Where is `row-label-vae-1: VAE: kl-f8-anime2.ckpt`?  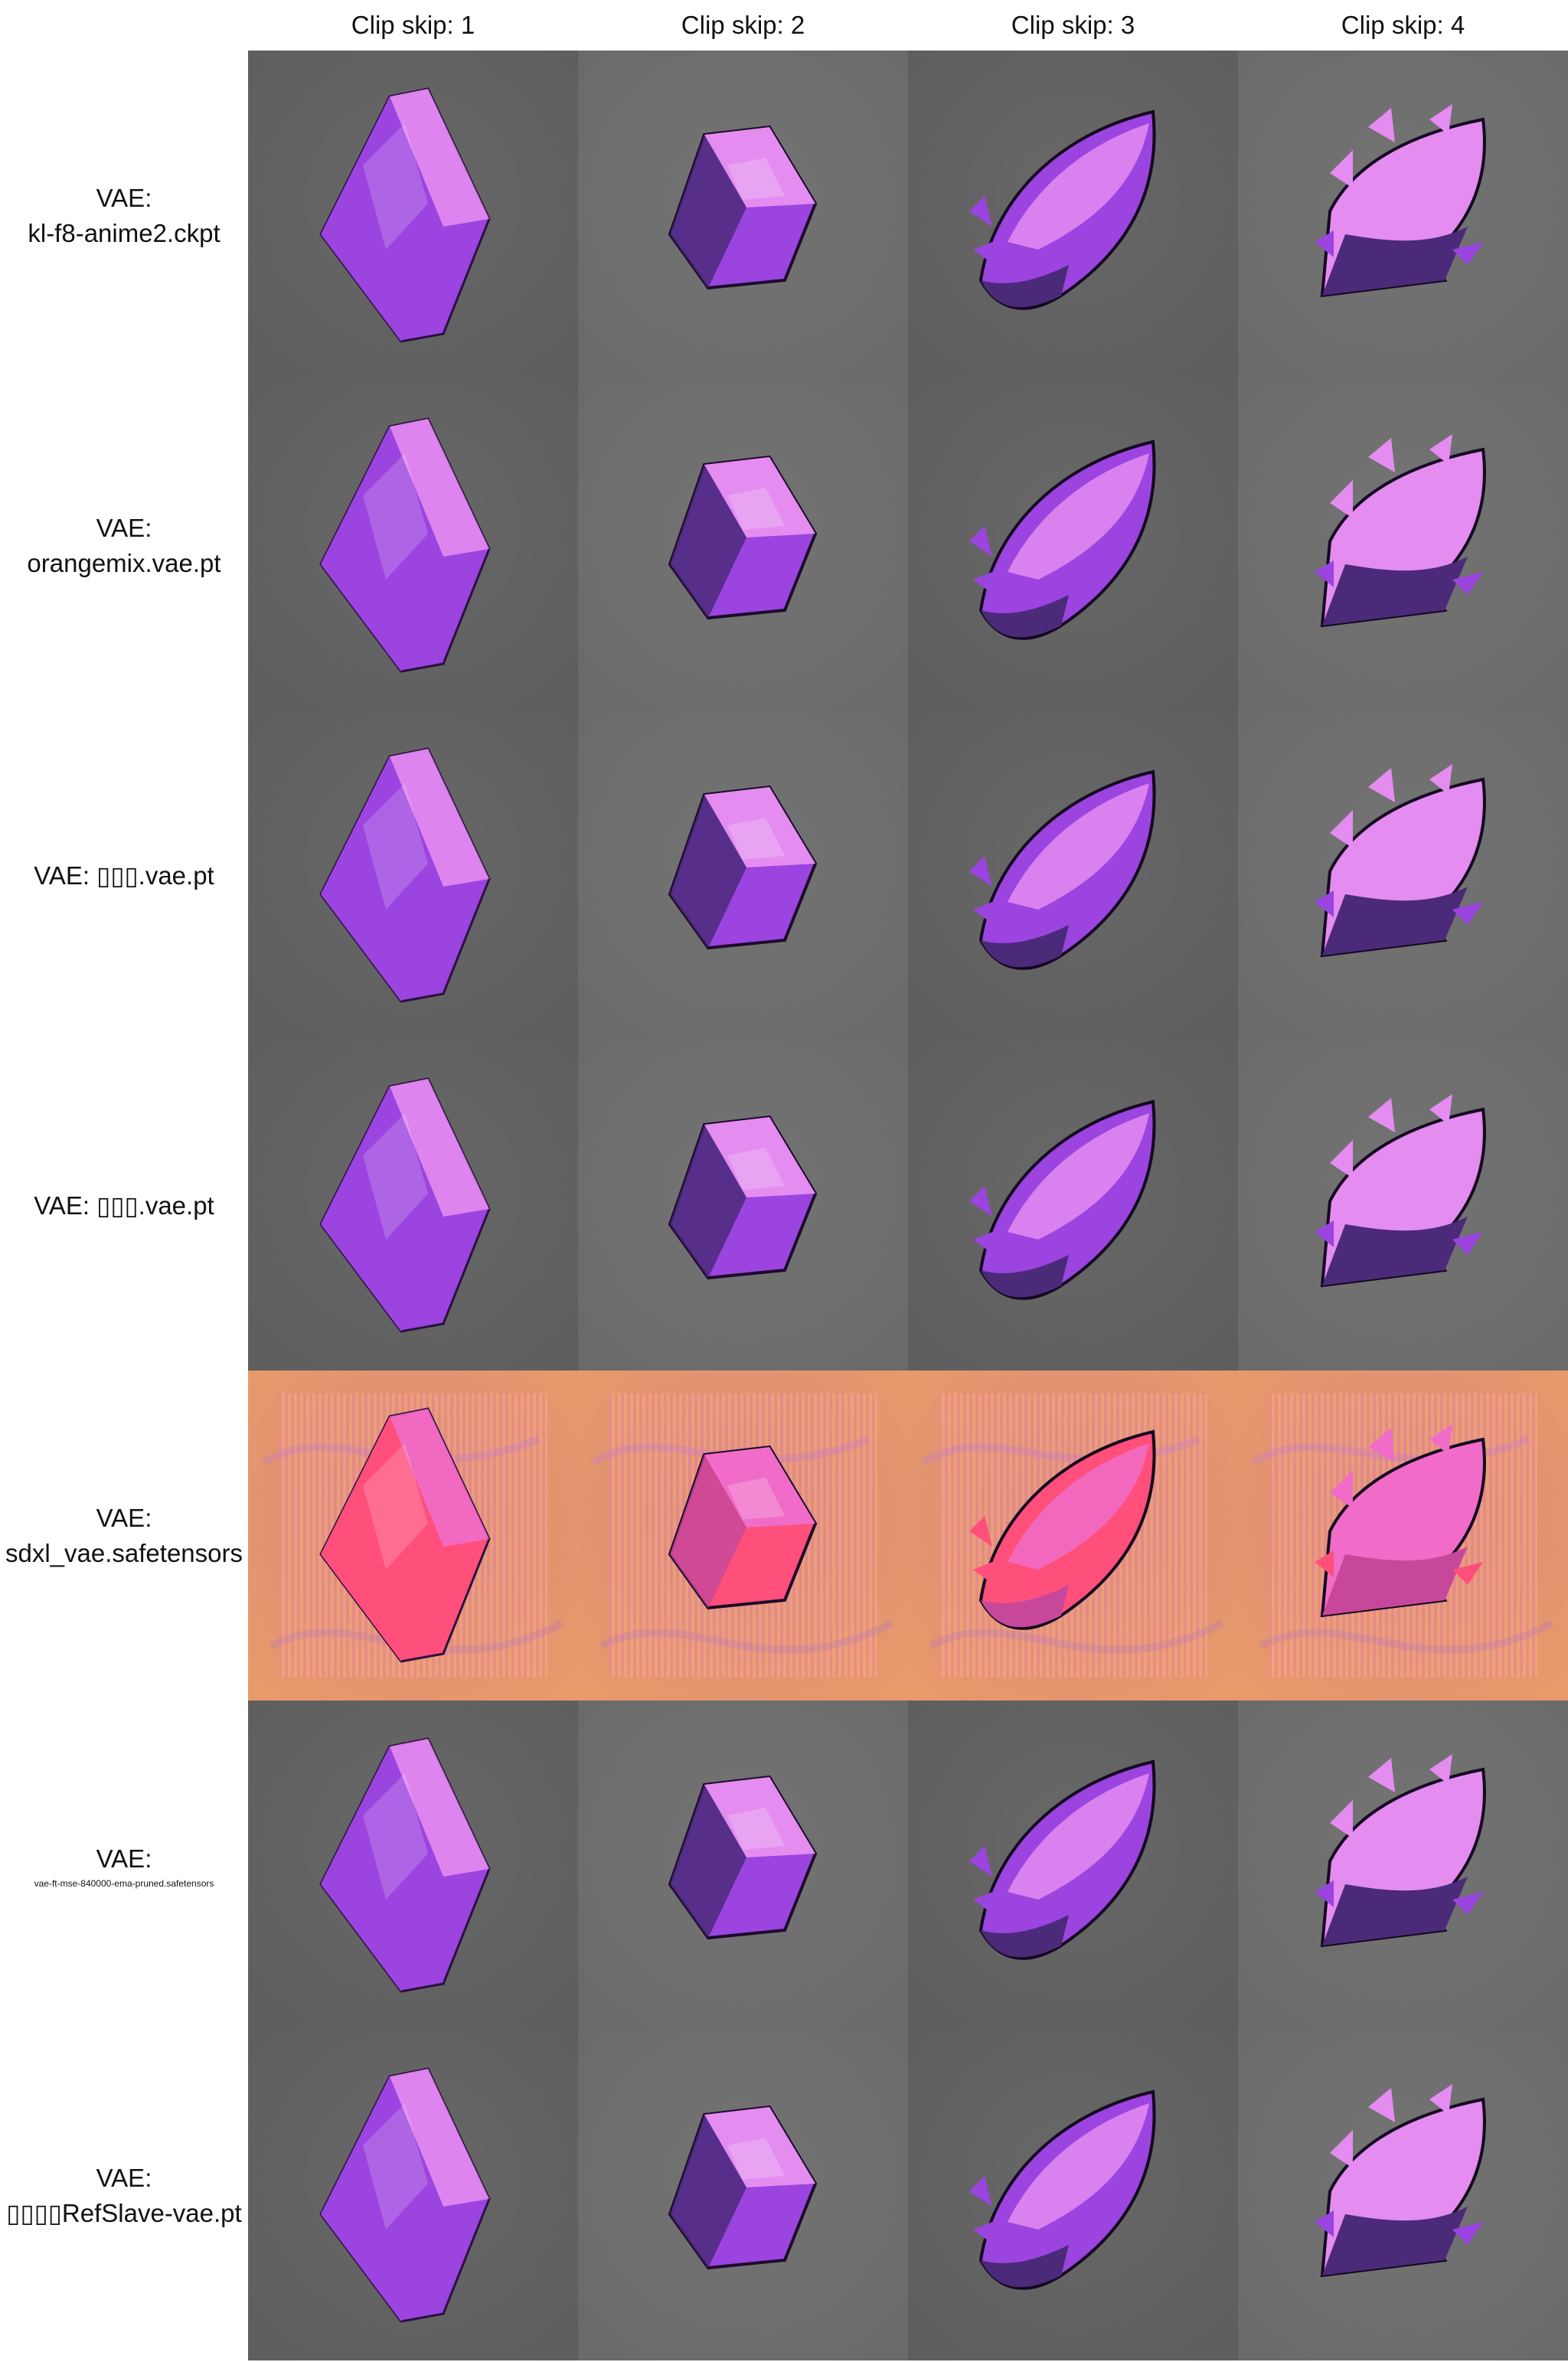 row-label-vae-1: VAE: kl-f8-anime2.ckpt is located at coordinates (124, 216).